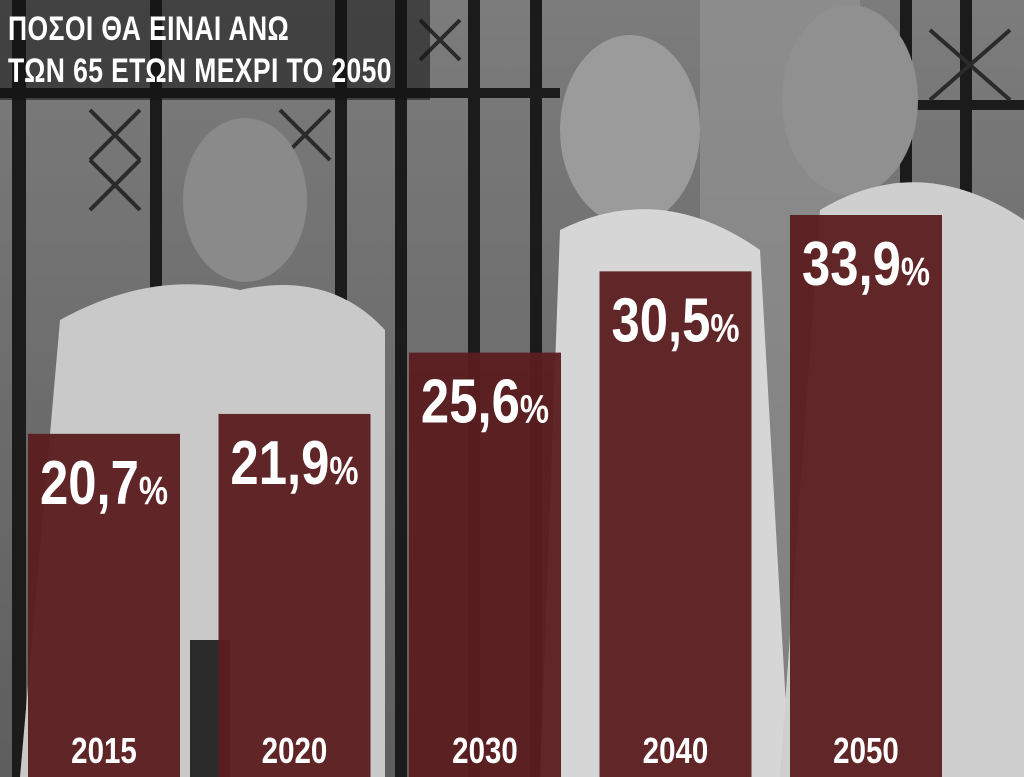 This screenshot has width=1024, height=777. I want to click on bar-value-label-2040: 30,5%, so click(675, 321).